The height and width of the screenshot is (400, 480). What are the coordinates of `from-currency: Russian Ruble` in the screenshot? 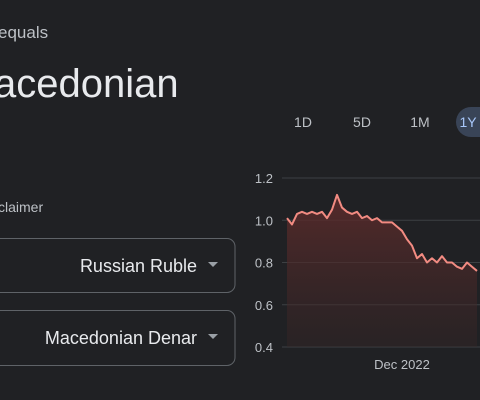 It's located at (138, 266).